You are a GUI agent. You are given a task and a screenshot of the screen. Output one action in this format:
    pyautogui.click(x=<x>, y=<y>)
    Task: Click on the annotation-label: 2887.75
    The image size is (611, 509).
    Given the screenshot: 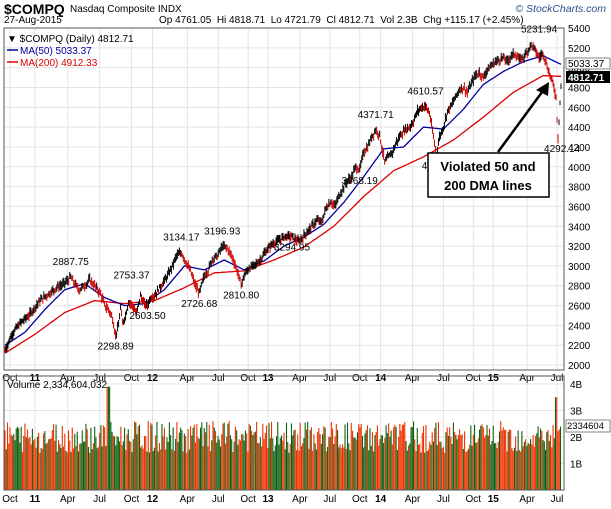 What is the action you would take?
    pyautogui.click(x=71, y=262)
    